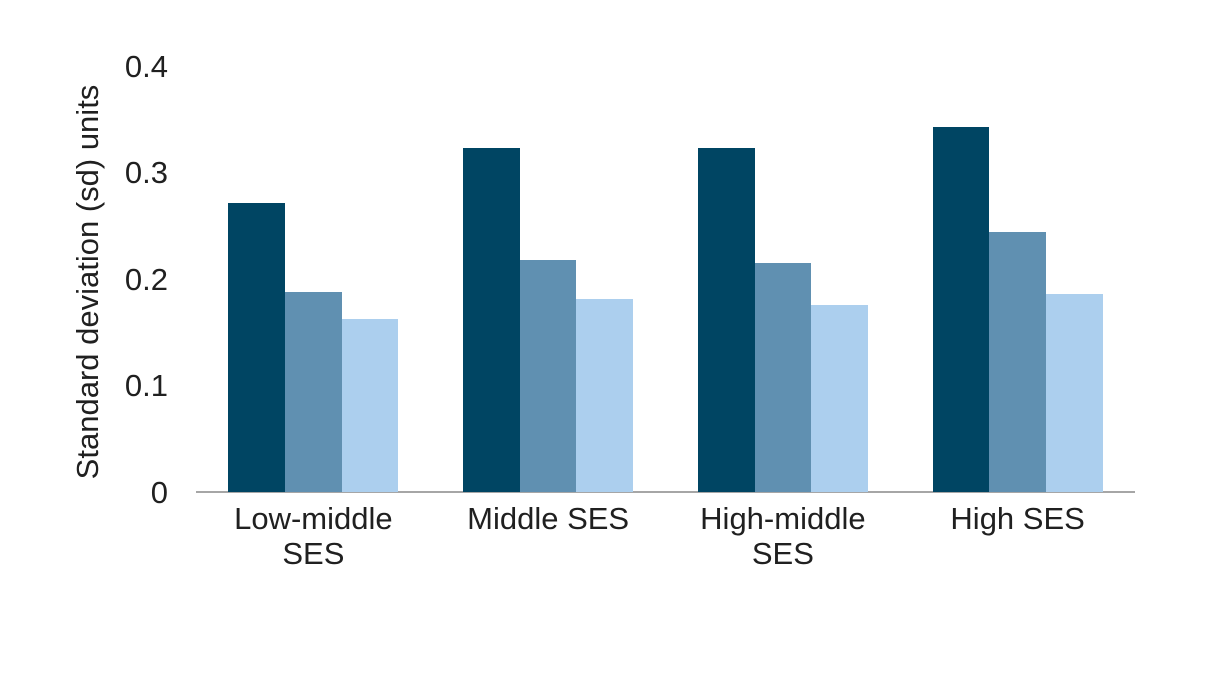 The height and width of the screenshot is (700, 1216). What do you see at coordinates (146, 172) in the screenshot?
I see `y-tick-label: 0.3` at bounding box center [146, 172].